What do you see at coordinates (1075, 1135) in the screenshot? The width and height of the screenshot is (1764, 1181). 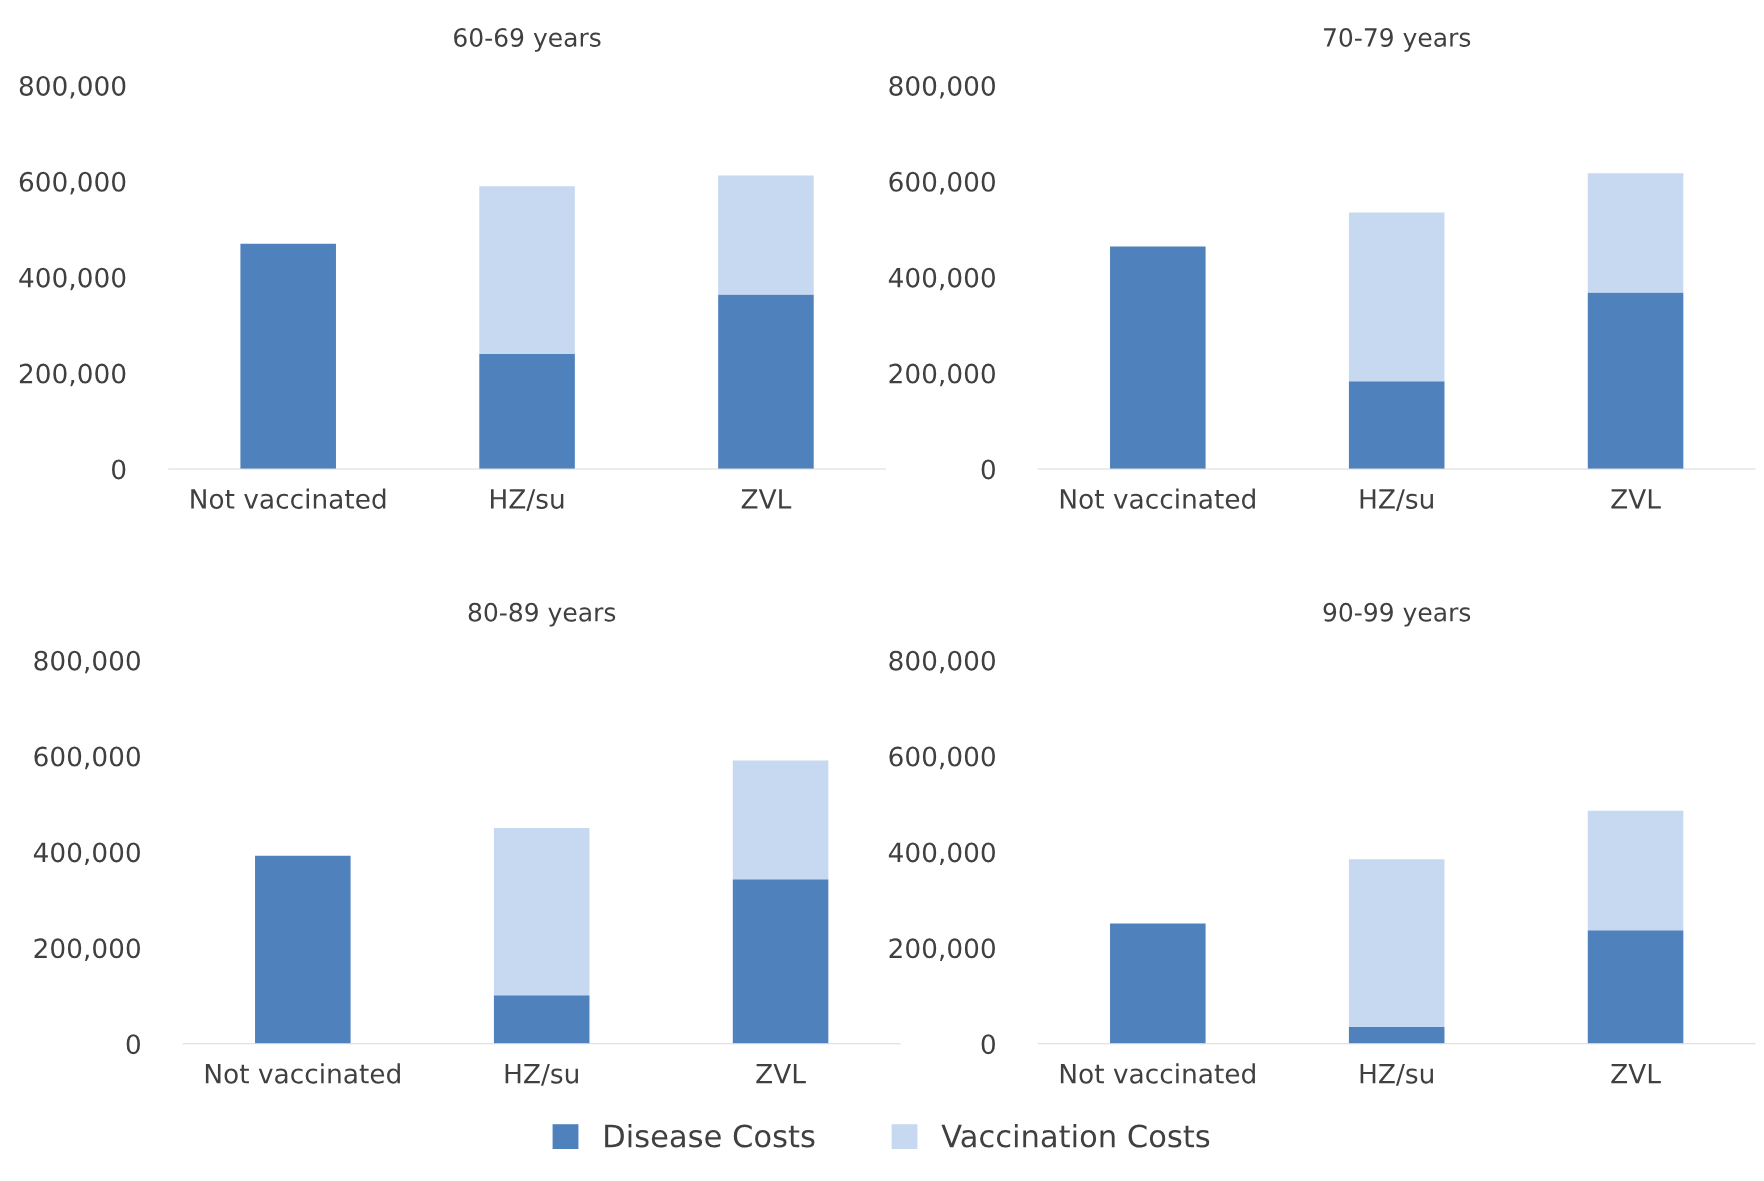 I see `legend-label: Vaccination Costs` at bounding box center [1075, 1135].